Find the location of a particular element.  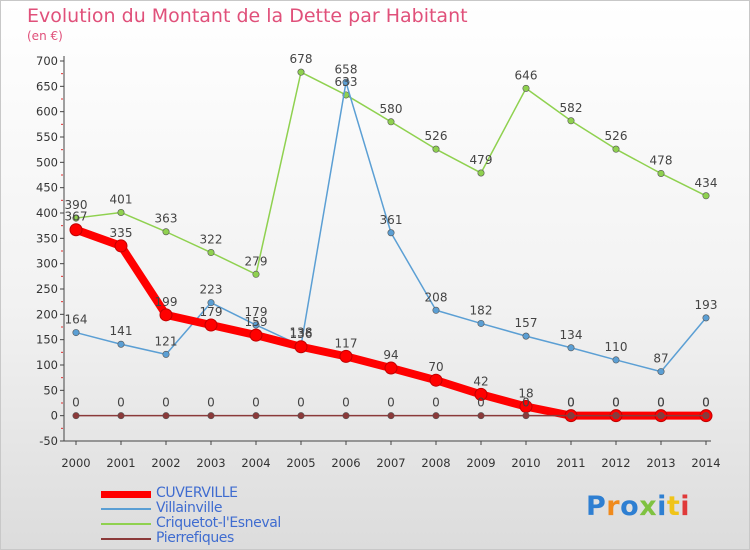

data-label: 182 is located at coordinates (481, 310).